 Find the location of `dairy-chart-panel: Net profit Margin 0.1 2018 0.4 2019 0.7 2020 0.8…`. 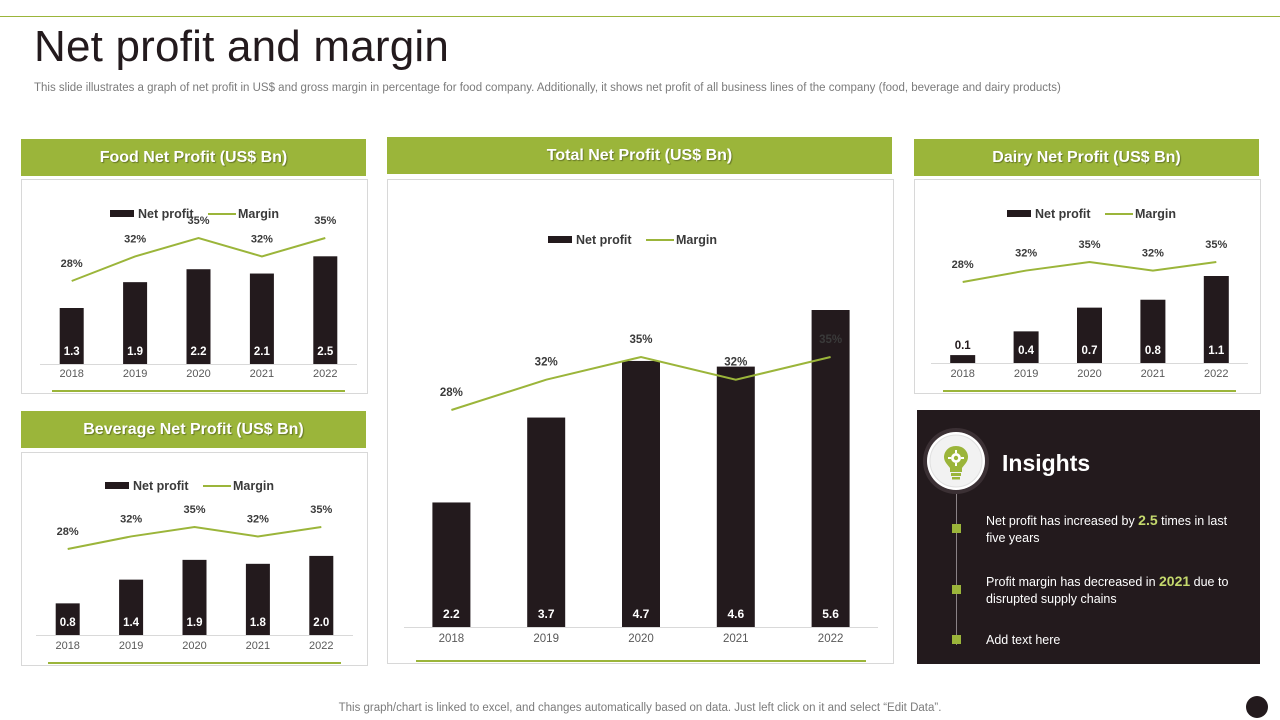

dairy-chart-panel: Net profit Margin 0.1 2018 0.4 2019 0.7 2020 0.8… is located at coordinates (1087, 286).